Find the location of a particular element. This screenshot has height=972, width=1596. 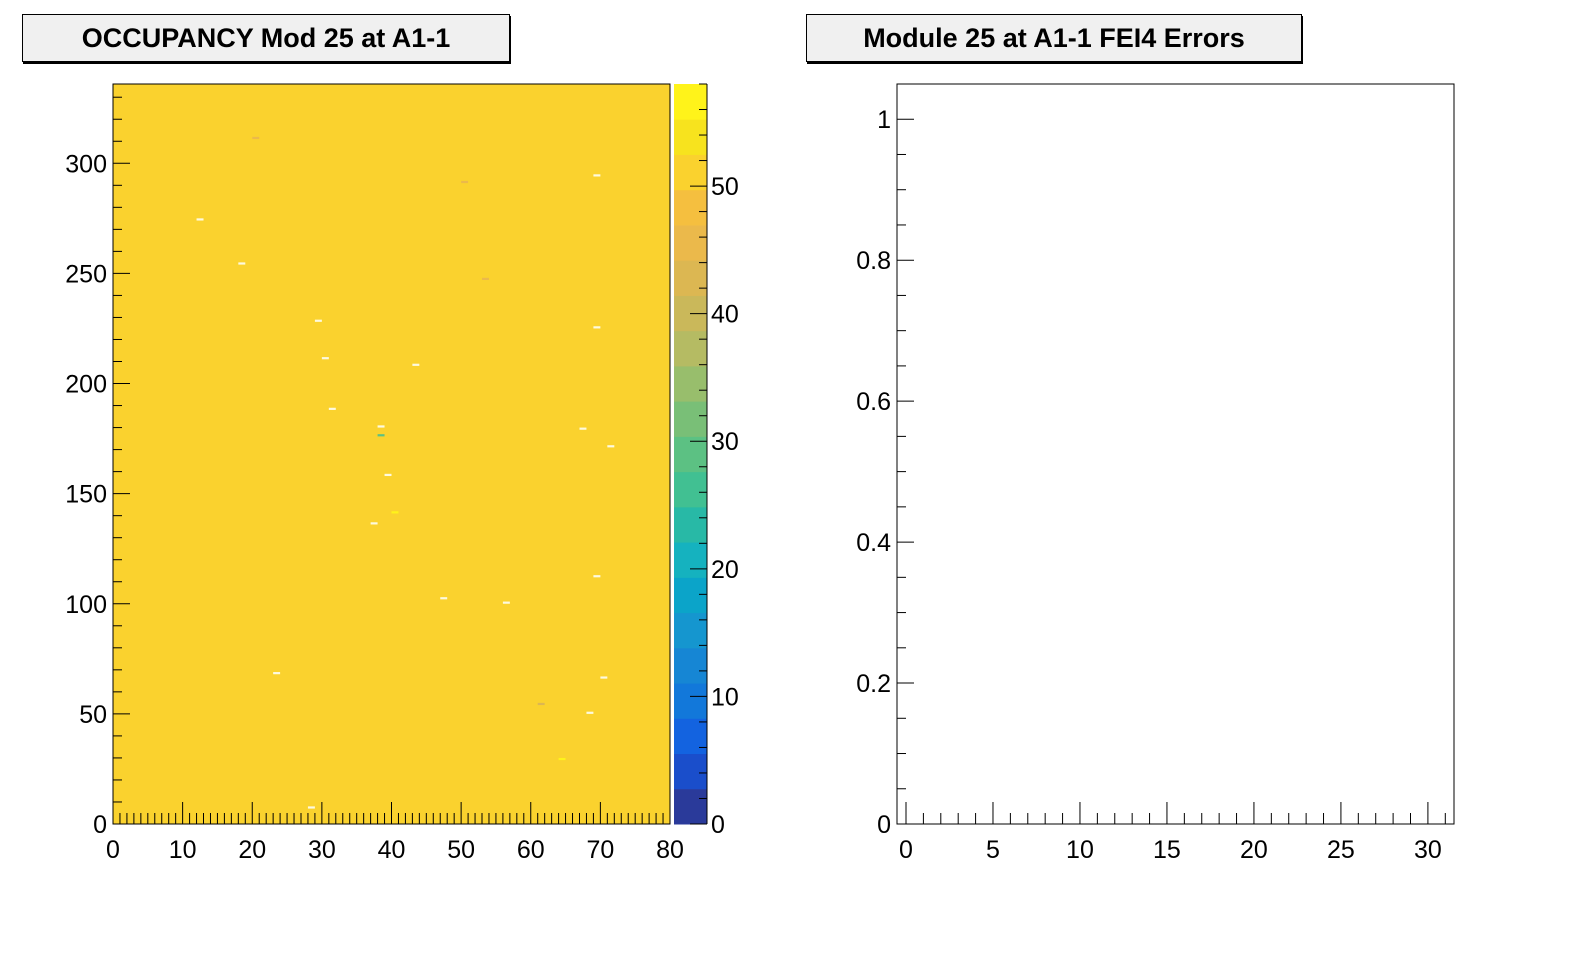

x-tick-label: 70 is located at coordinates (600, 850).